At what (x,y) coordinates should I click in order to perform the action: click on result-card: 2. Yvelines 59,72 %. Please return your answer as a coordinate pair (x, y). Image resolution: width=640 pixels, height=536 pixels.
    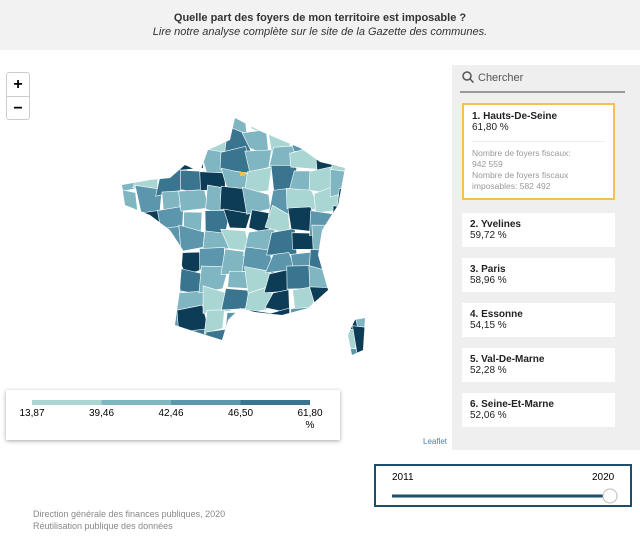
    Looking at the image, I should click on (538, 230).